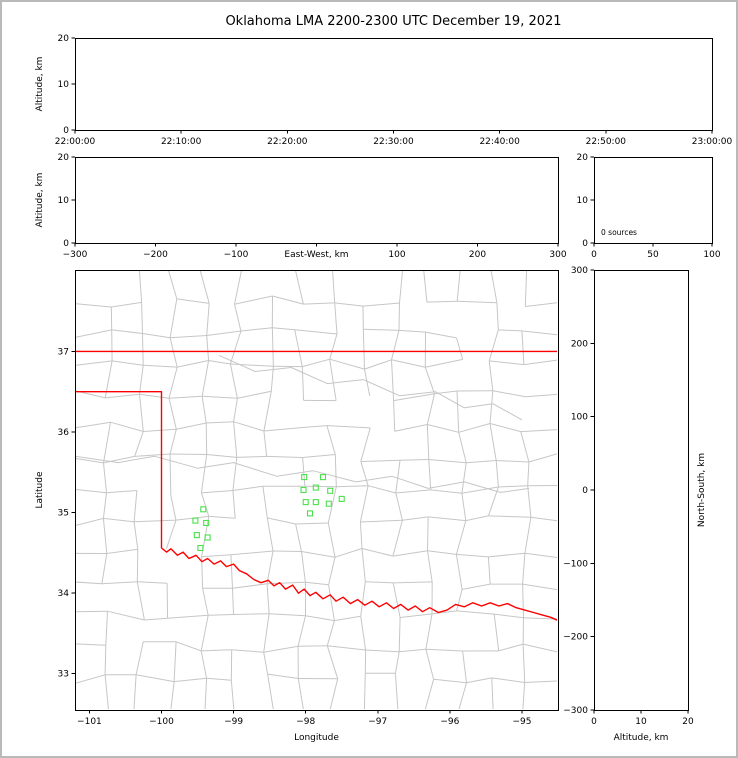 The image size is (738, 758). Describe the element at coordinates (63, 352) in the screenshot. I see `tick-label: 37` at that location.